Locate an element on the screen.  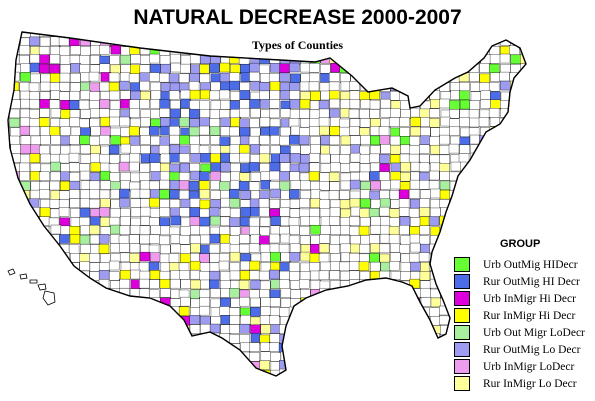
legend-item: Rur OutMig HI Decr is located at coordinates (524, 281).